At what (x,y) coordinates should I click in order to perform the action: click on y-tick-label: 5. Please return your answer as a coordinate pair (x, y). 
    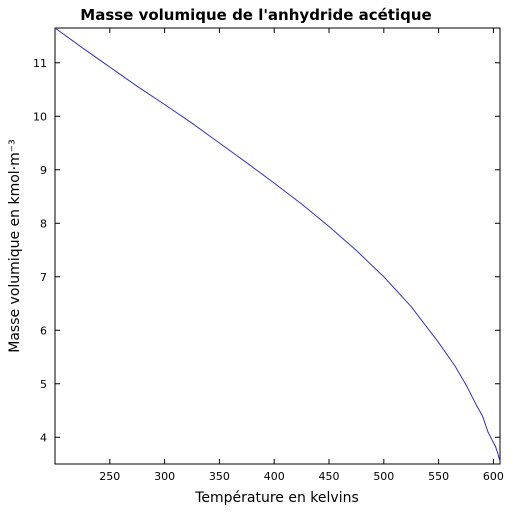
    Looking at the image, I should click on (43, 384).